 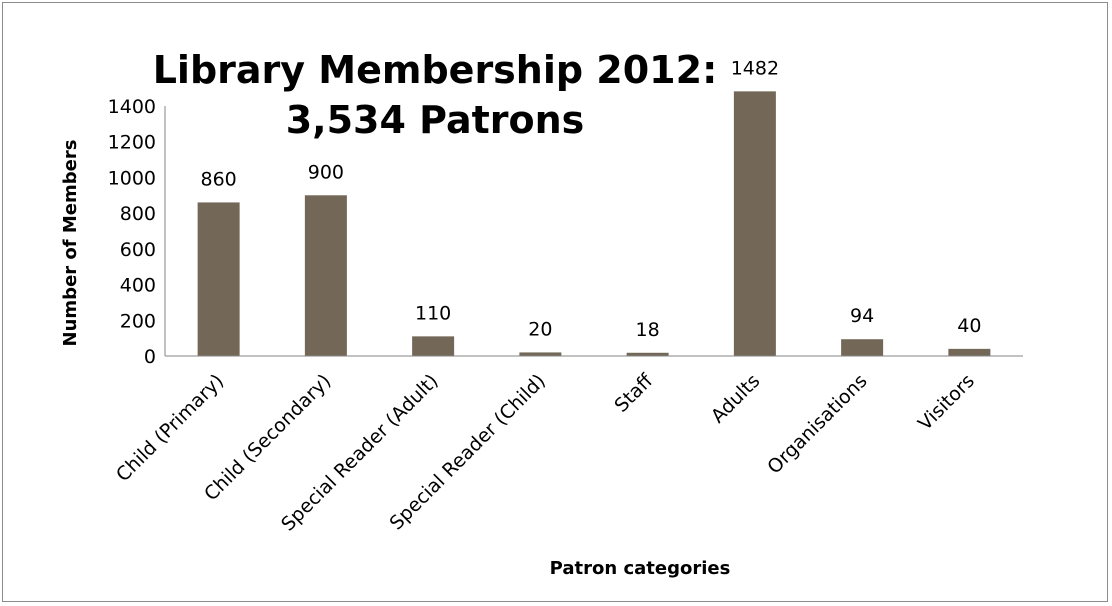 I want to click on y-tick-label: 0, so click(x=150, y=357).